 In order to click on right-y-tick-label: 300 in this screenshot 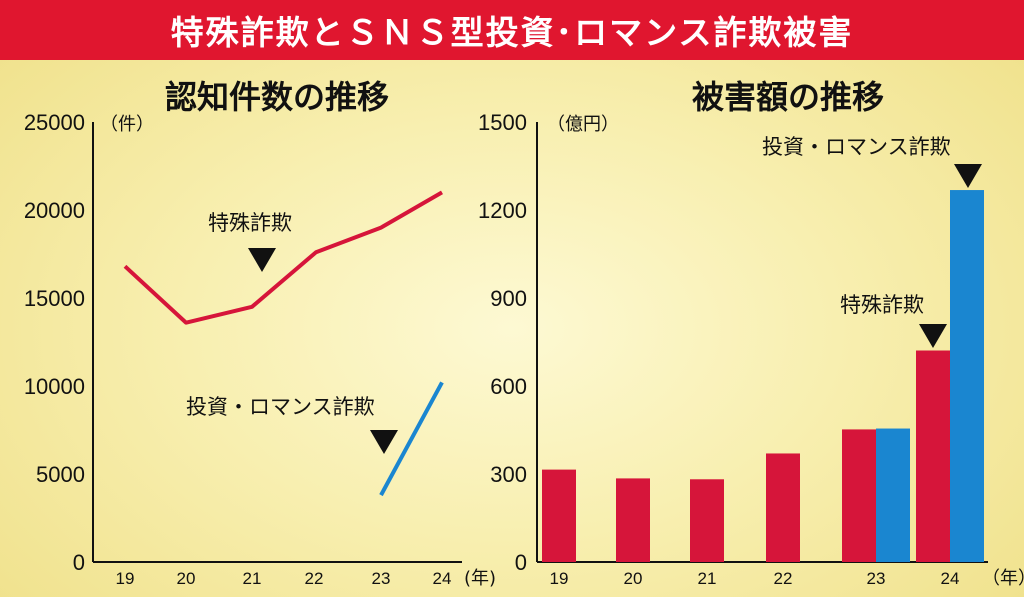, I will do `click(508, 474)`.